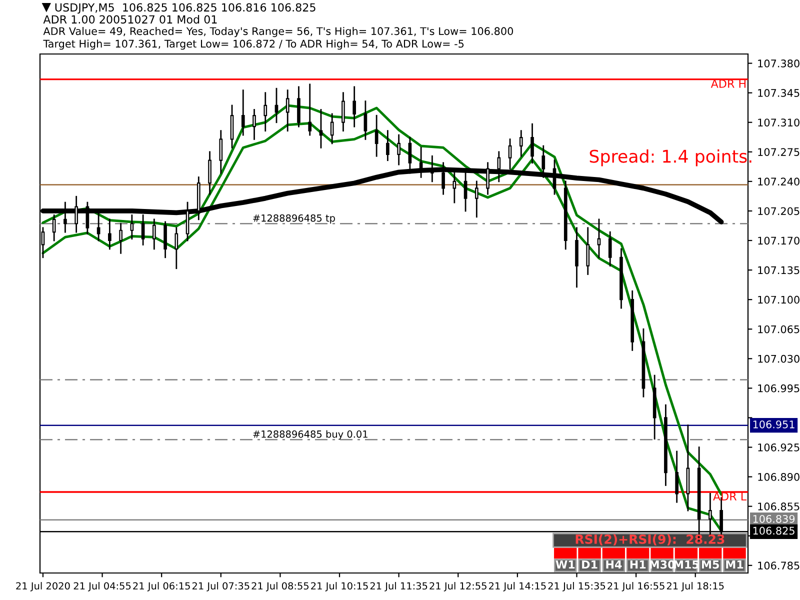  Describe the element at coordinates (253, 45) in the screenshot. I see `text: Target High= 107.361, Target Low= 106.872 / To ADR High= 54, To ADR Low= -5` at that location.